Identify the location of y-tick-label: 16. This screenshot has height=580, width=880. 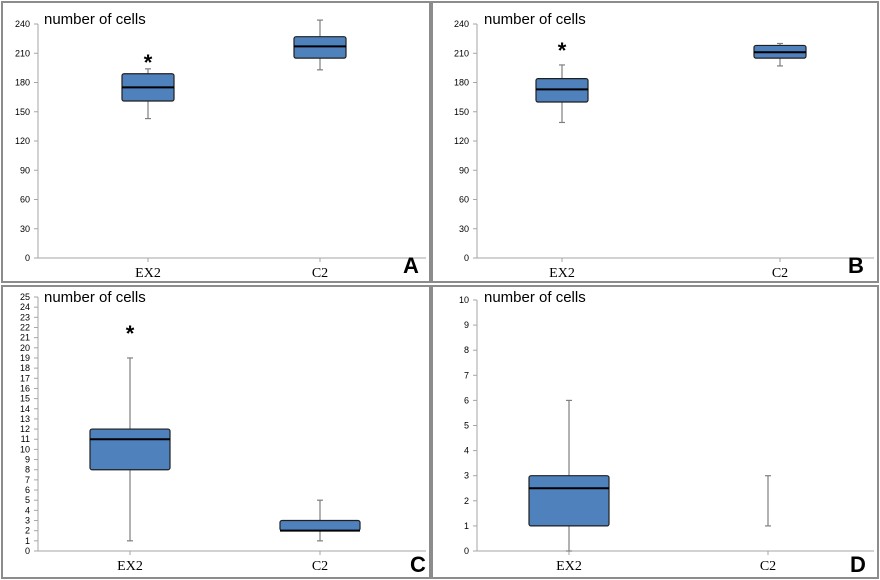
(25, 388).